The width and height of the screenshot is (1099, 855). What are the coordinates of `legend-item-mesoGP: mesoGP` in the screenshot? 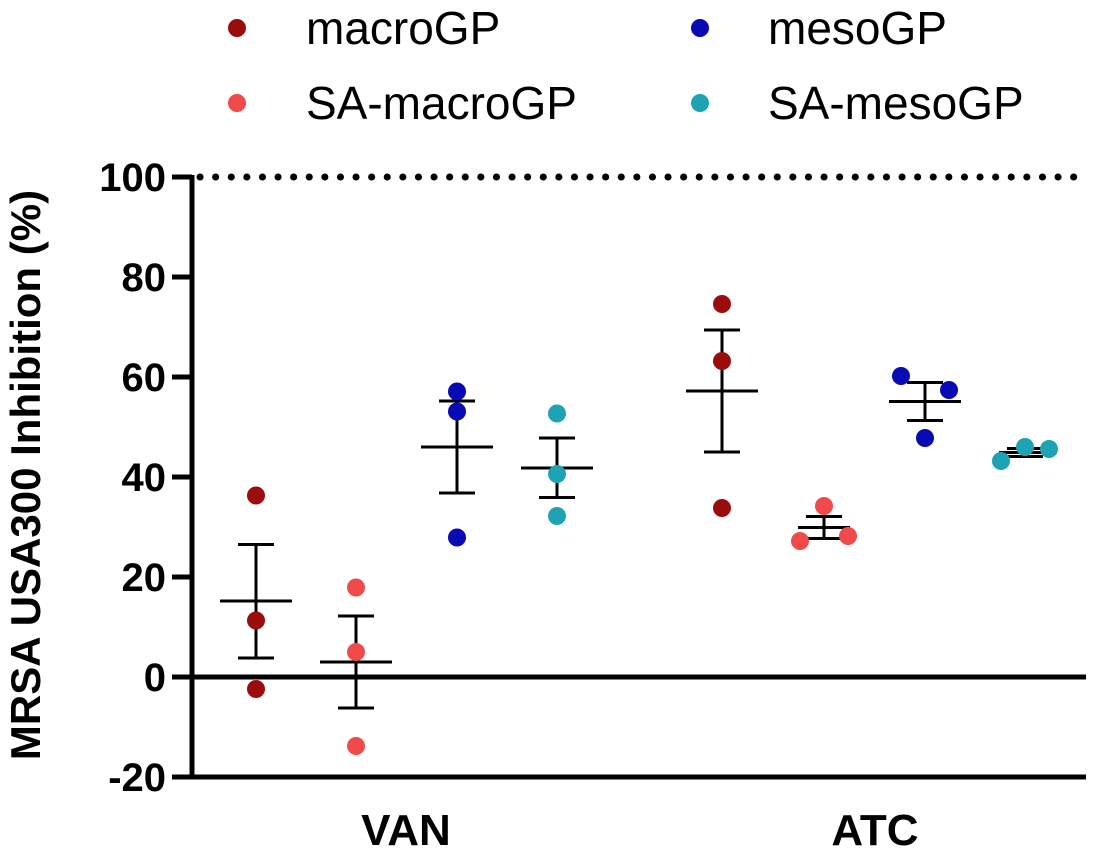 It's located at (819, 28).